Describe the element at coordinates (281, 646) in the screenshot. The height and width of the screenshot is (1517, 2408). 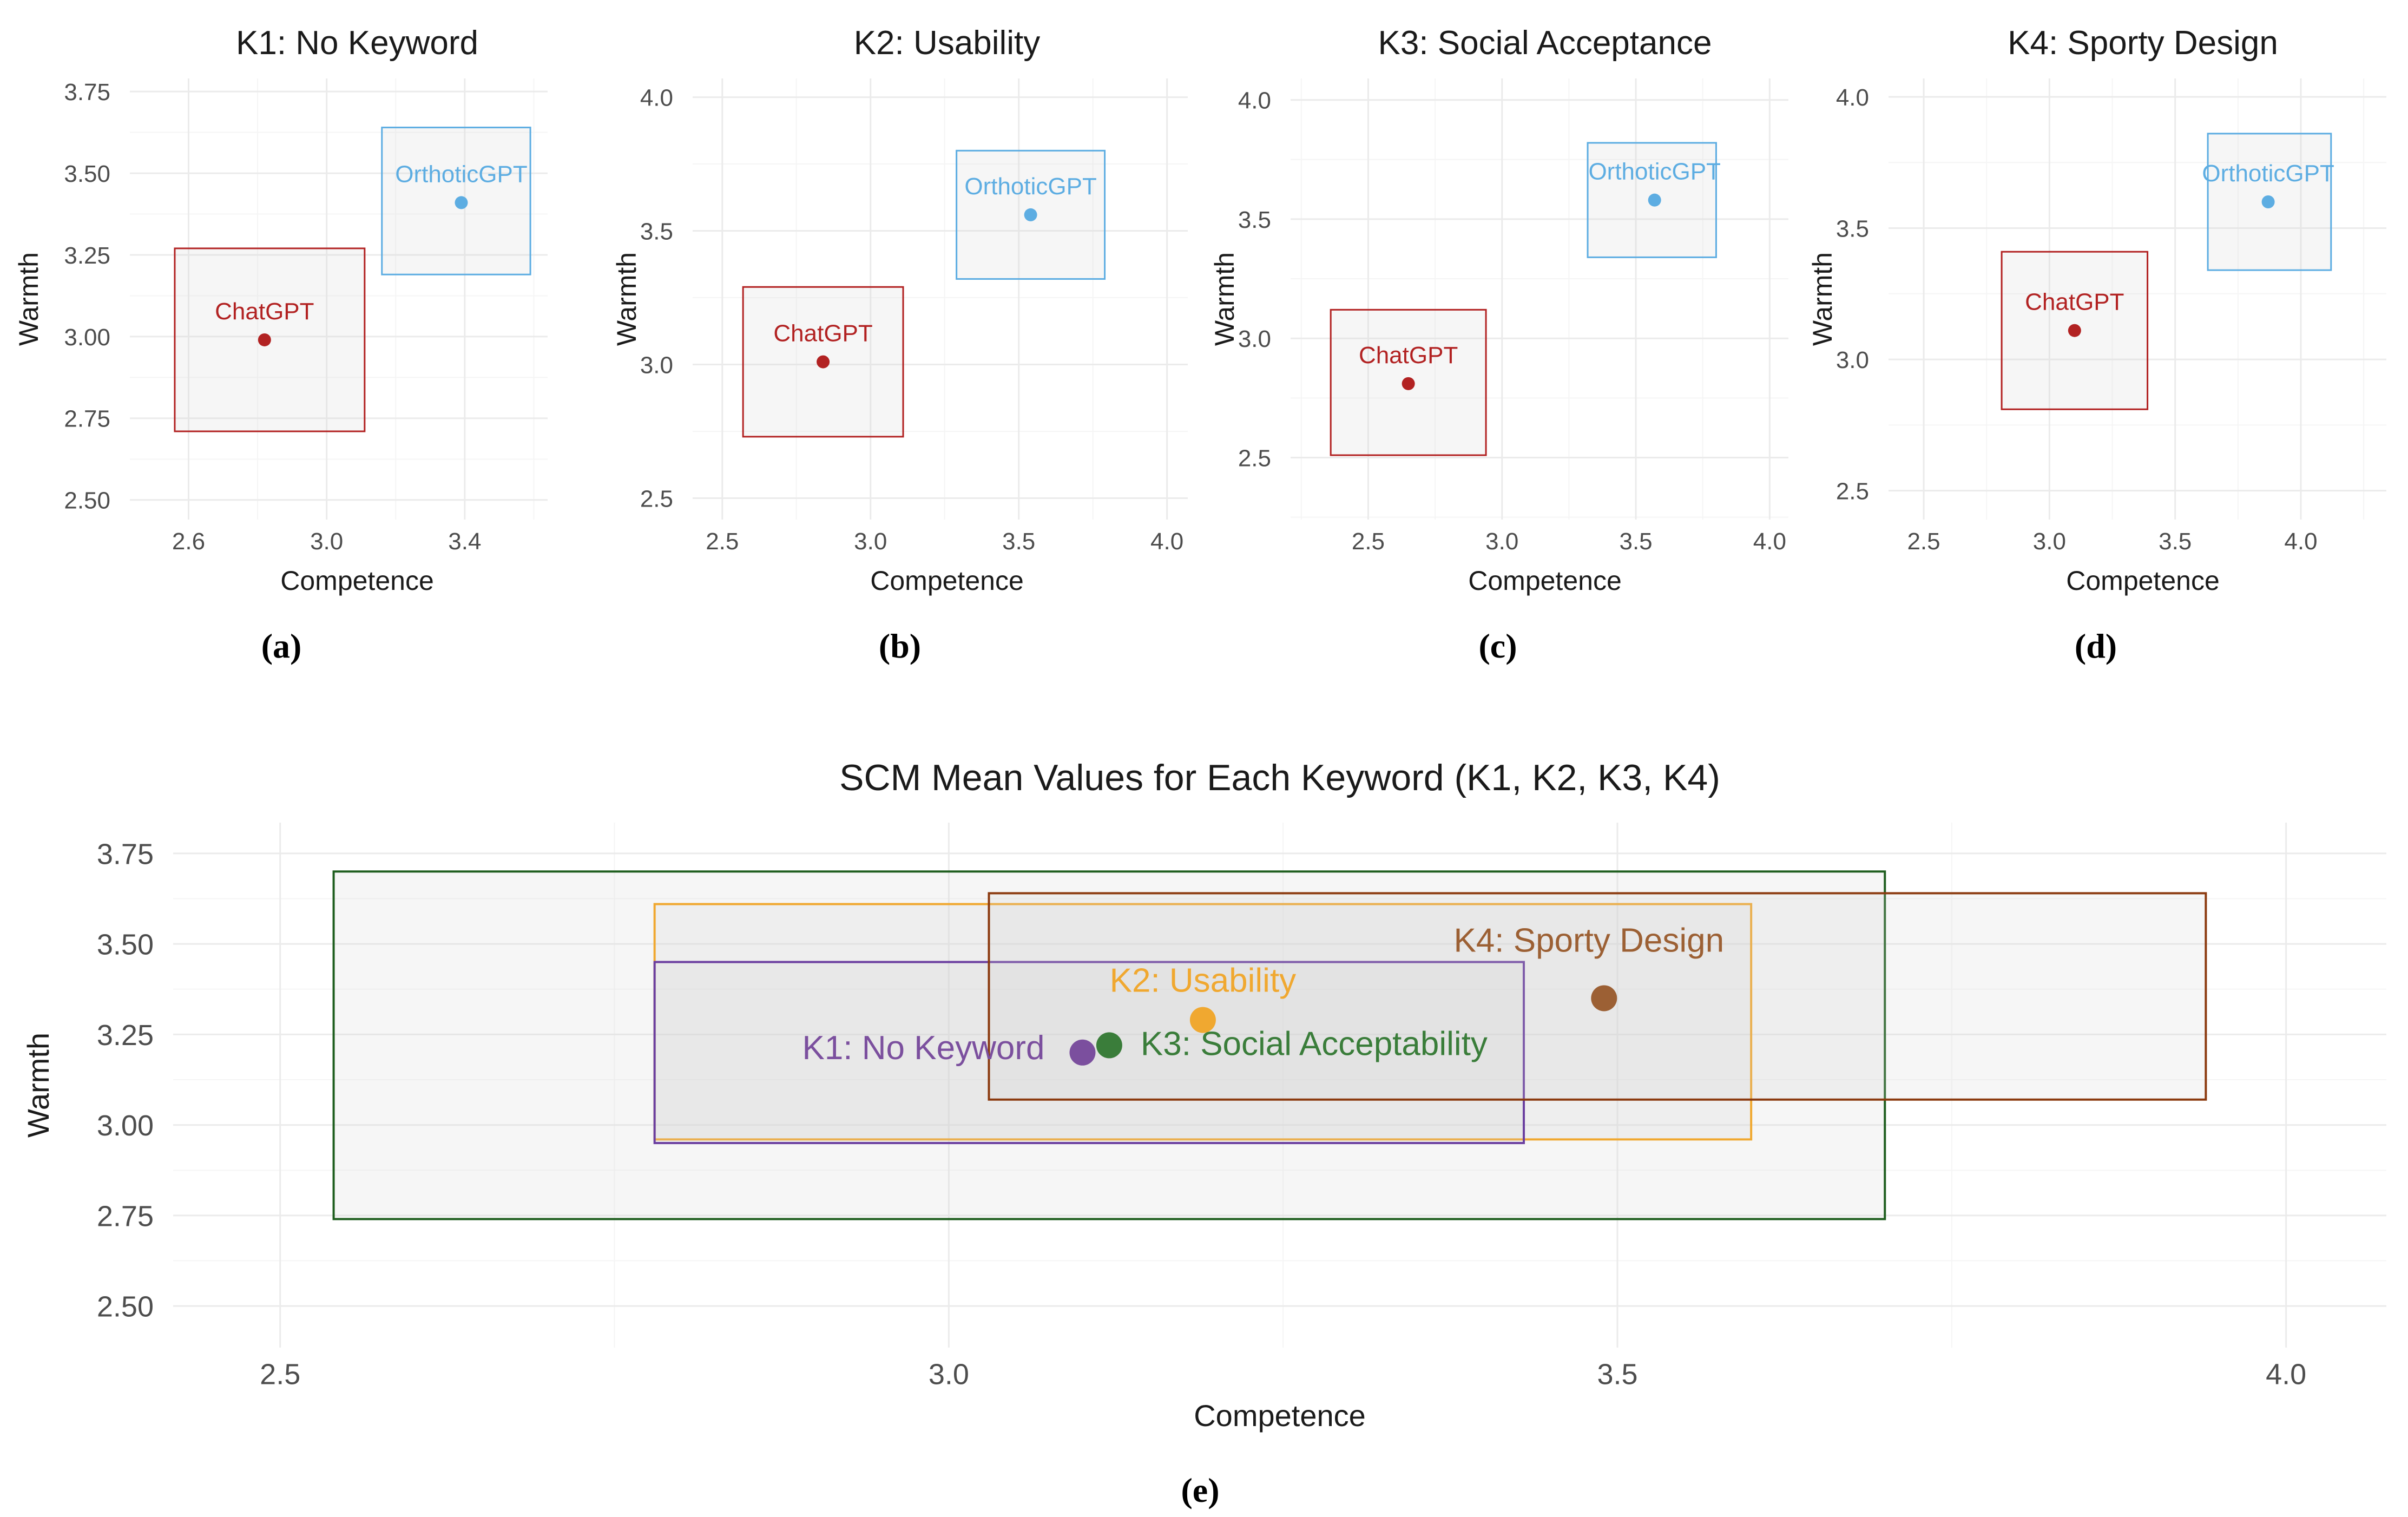
I see `panel-label: (a)` at that location.